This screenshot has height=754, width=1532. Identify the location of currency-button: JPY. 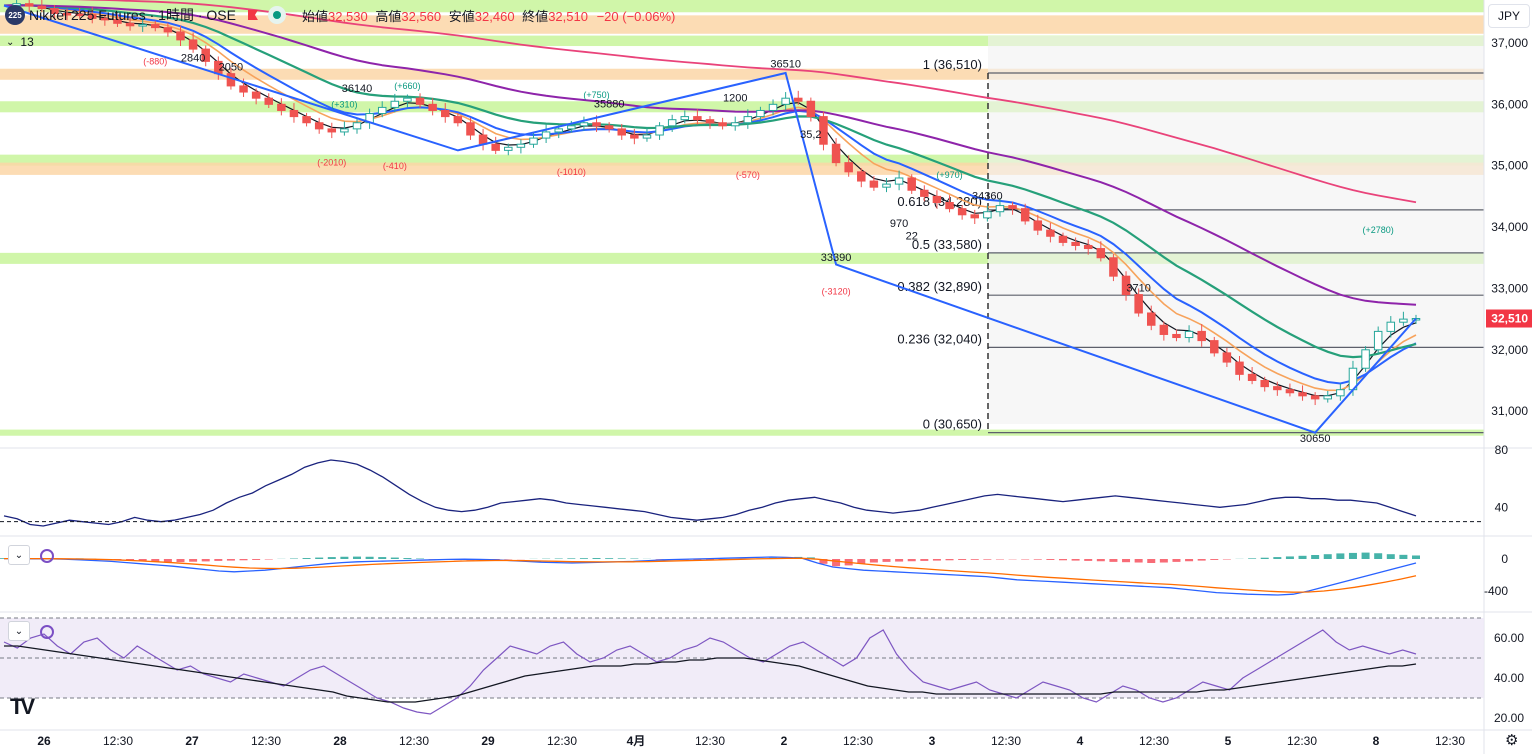
(1509, 16).